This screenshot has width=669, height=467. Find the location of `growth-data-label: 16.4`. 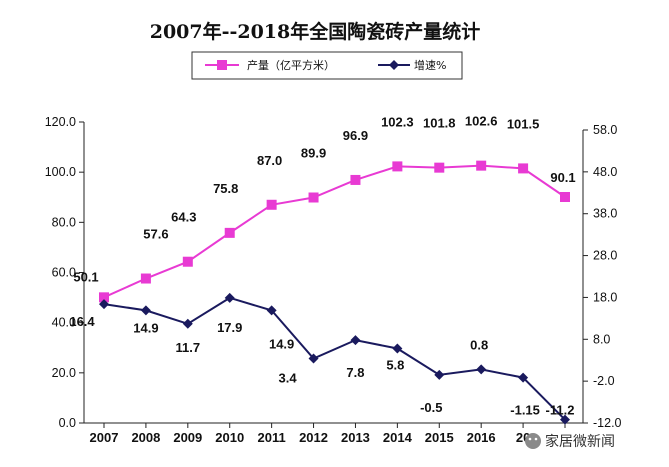

growth-data-label: 16.4 is located at coordinates (82, 321).